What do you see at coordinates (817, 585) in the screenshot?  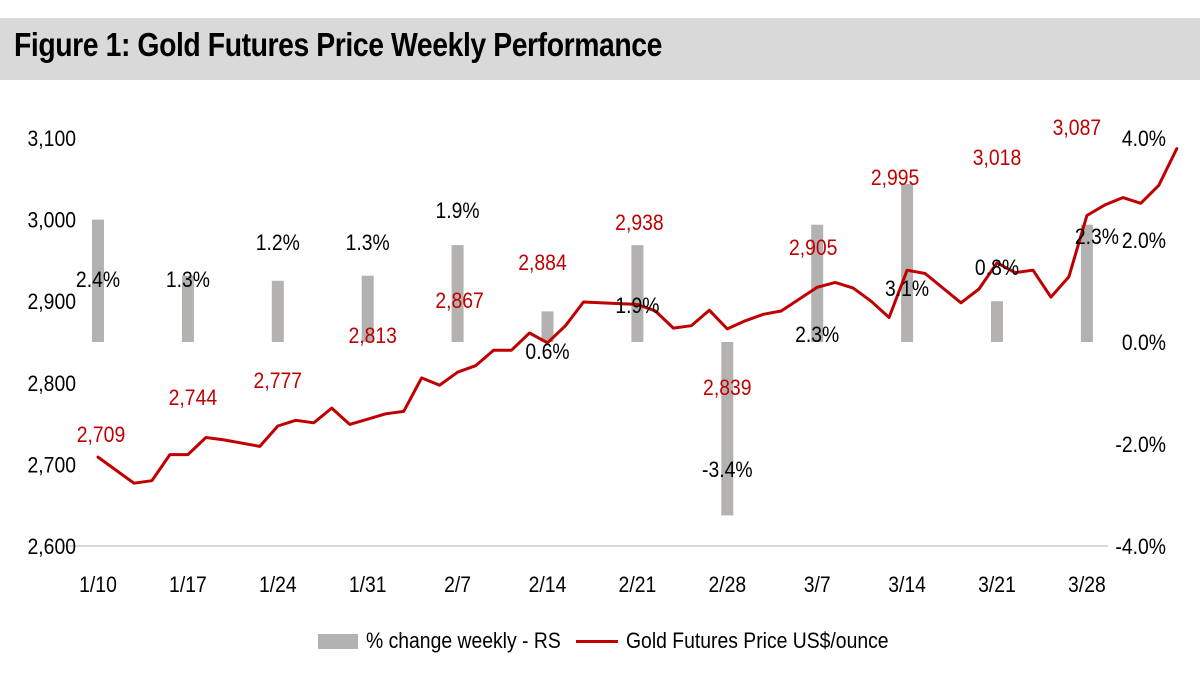 I see `x-tick-label: 3/7` at bounding box center [817, 585].